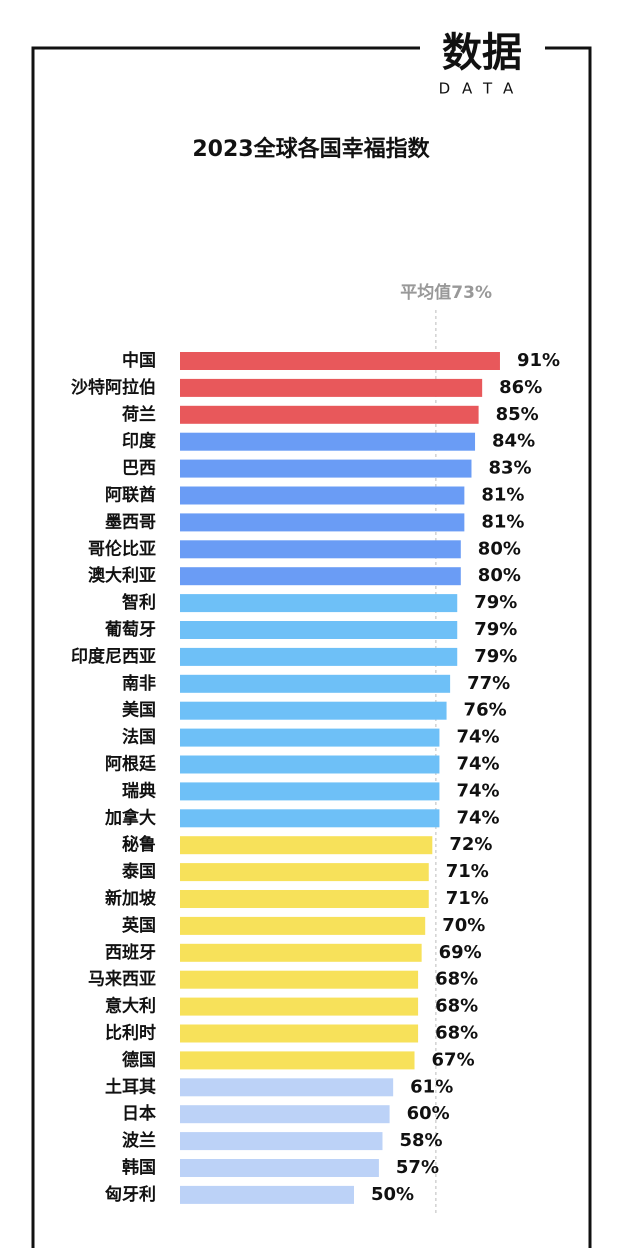 The height and width of the screenshot is (1248, 622). Describe the element at coordinates (130, 495) in the screenshot. I see `category-label: 阿联酋` at that location.